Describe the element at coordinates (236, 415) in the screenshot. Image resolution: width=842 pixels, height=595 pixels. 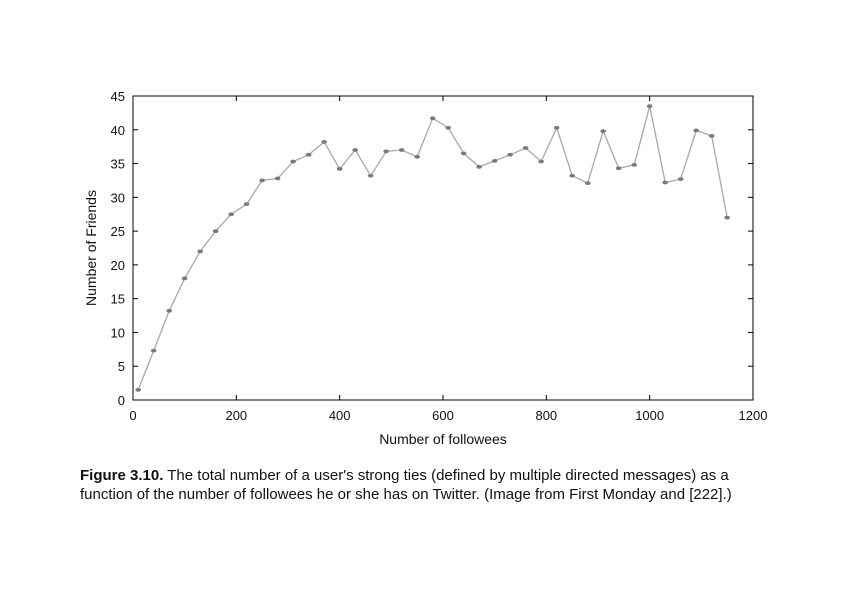
I see `x-tick-label: 200` at that location.